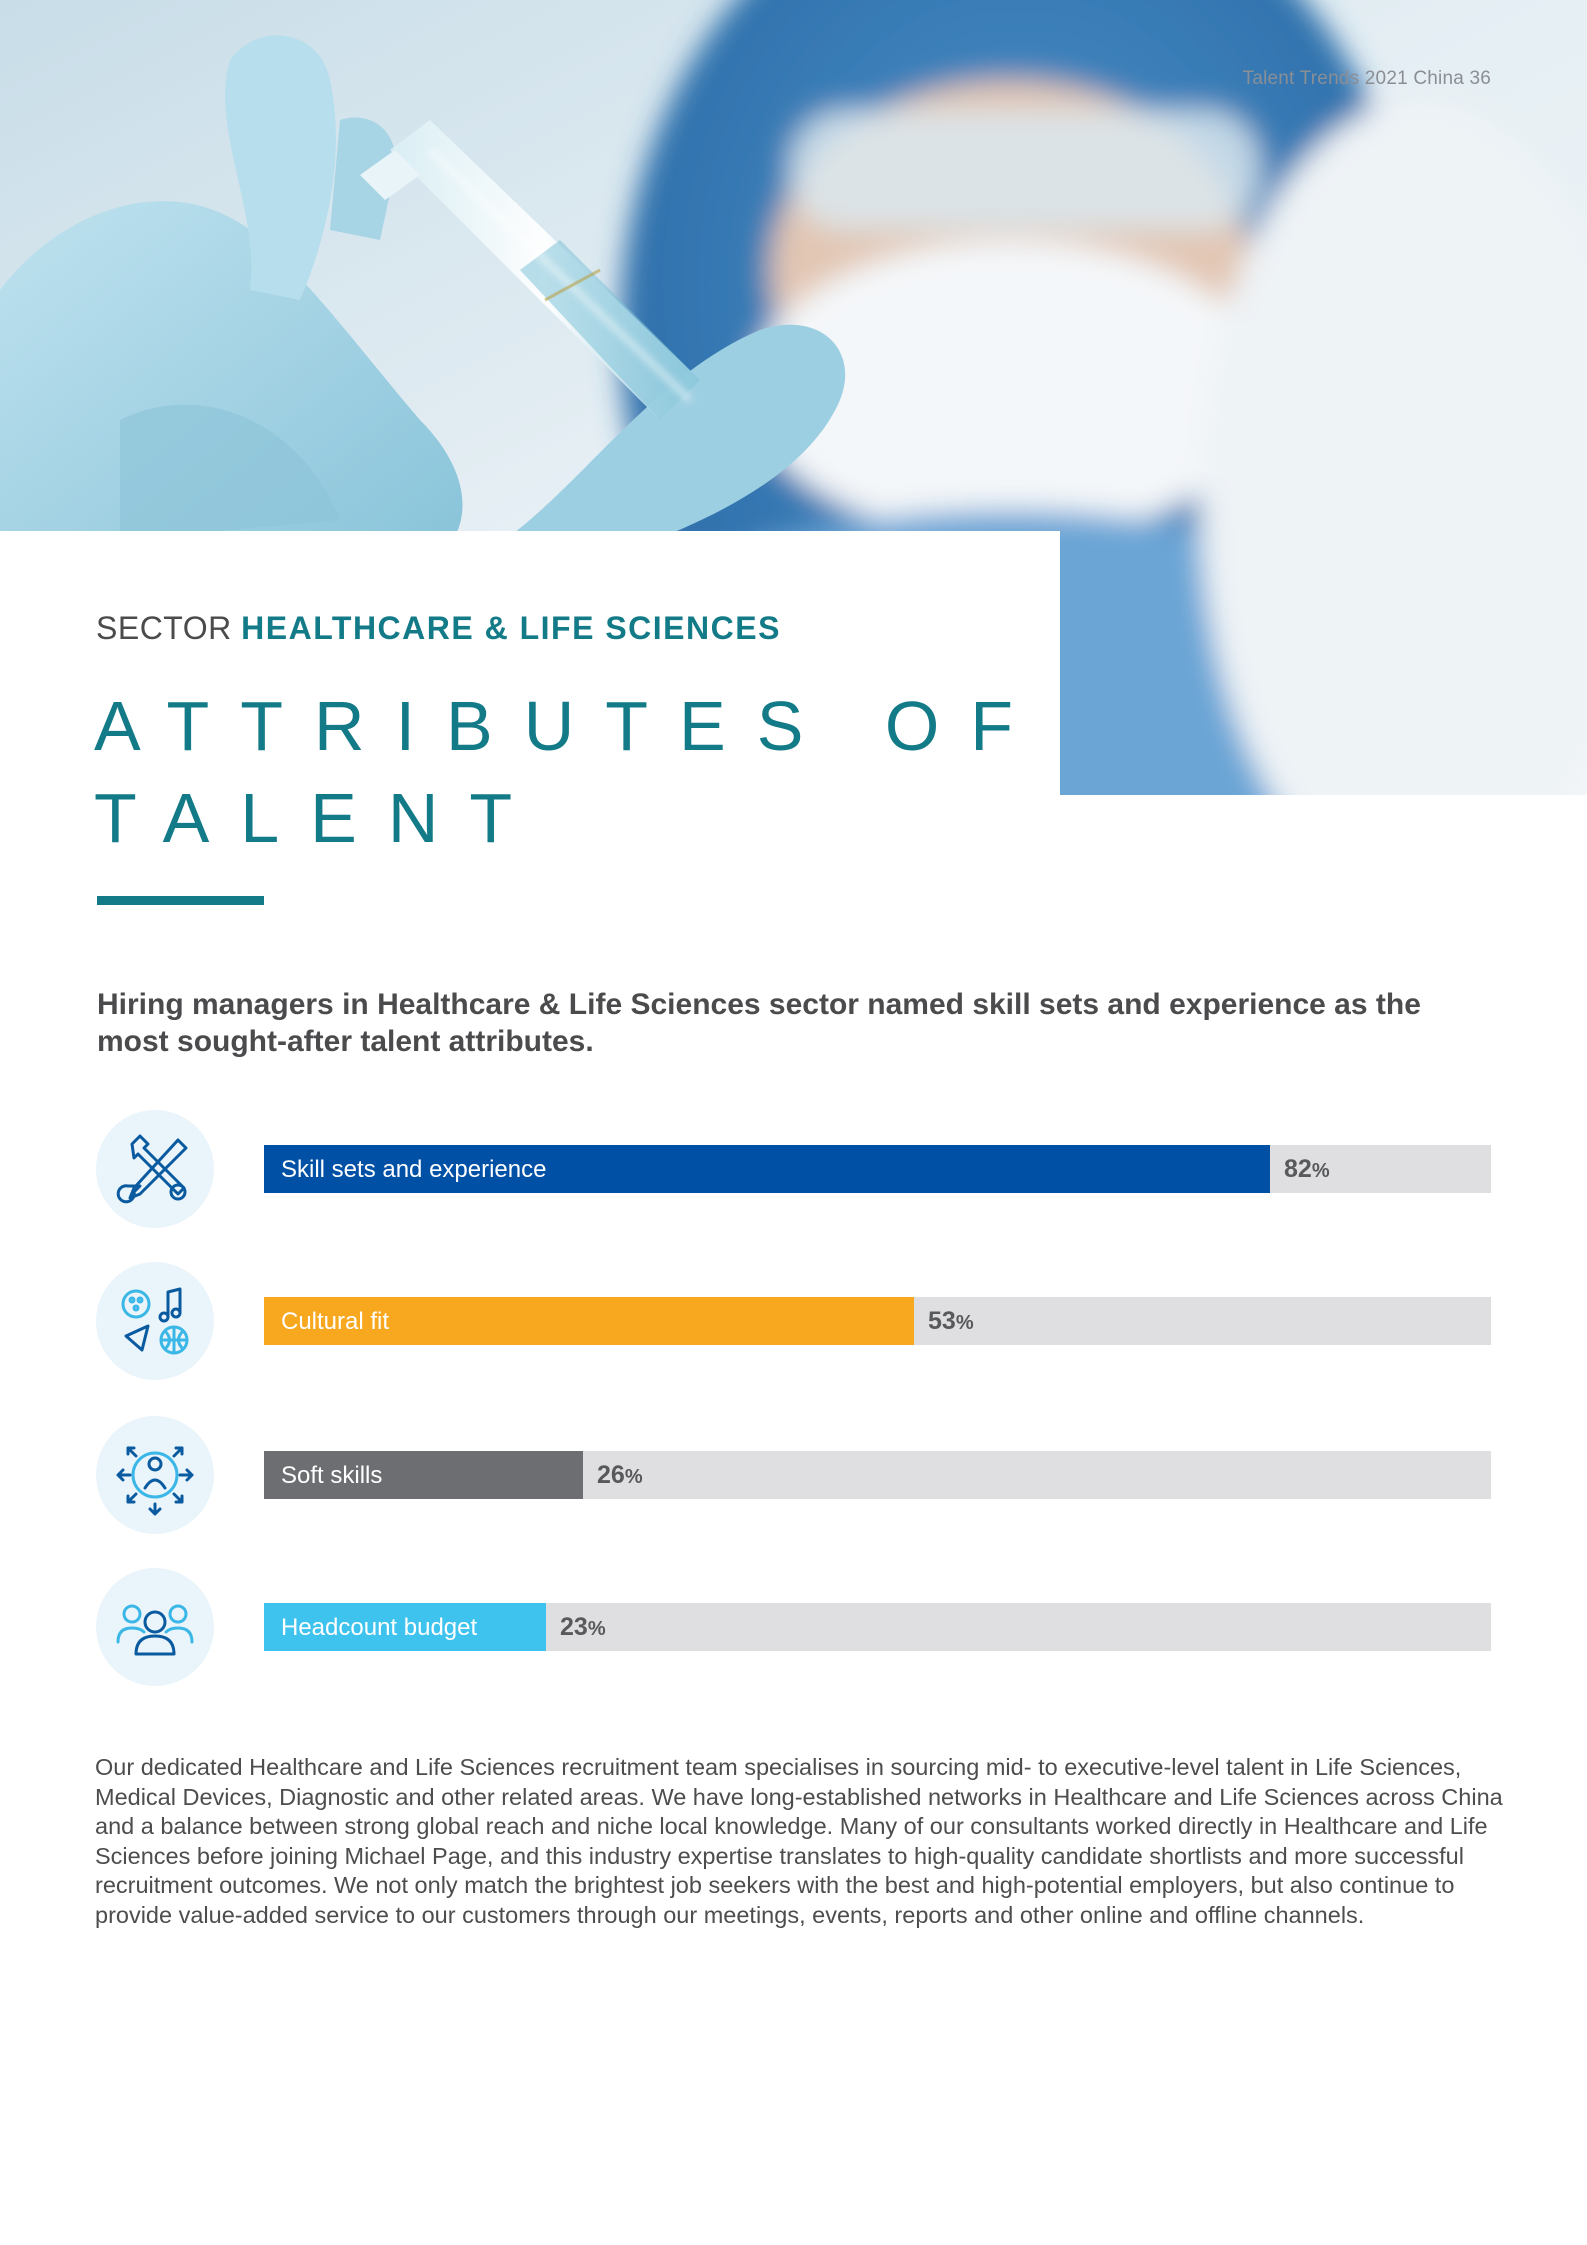 This screenshot has width=1587, height=2245. Describe the element at coordinates (414, 1169) in the screenshot. I see `bar-category-label: Skill sets and experience` at that location.